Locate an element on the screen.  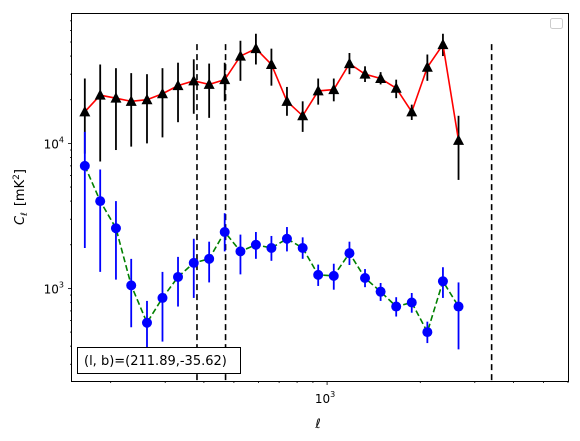
x-tick-label: 103 is located at coordinates (325, 398).